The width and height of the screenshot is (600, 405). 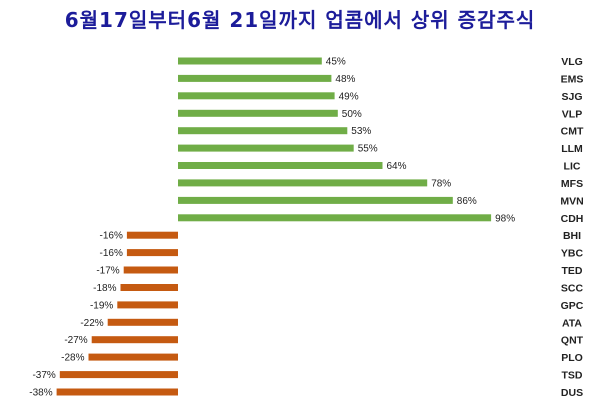 What do you see at coordinates (572, 114) in the screenshot?
I see `category-label-vlp: VLP` at bounding box center [572, 114].